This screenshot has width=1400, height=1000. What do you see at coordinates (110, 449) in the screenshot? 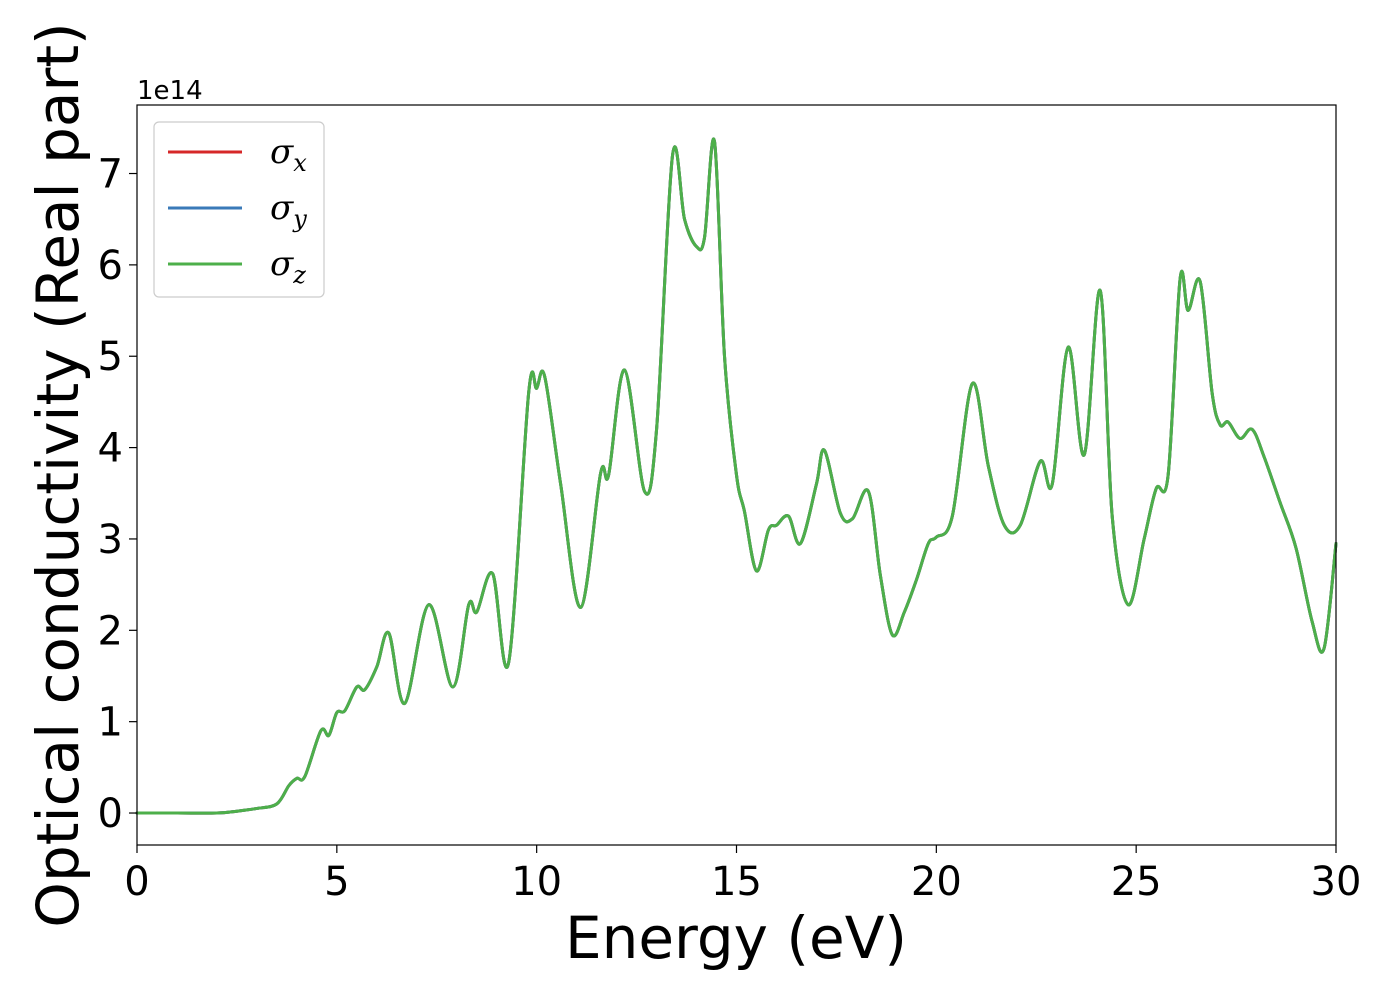
I see `y-tick-label: 4` at bounding box center [110, 449].